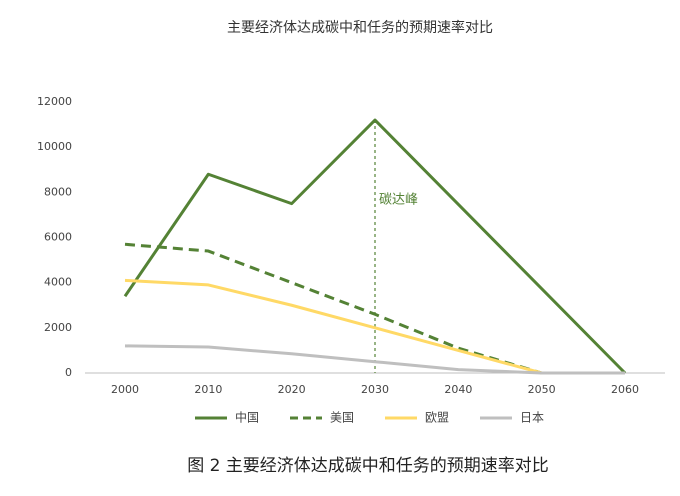 The width and height of the screenshot is (680, 496). Describe the element at coordinates (58, 282) in the screenshot. I see `y-tick-label: 4000` at that location.